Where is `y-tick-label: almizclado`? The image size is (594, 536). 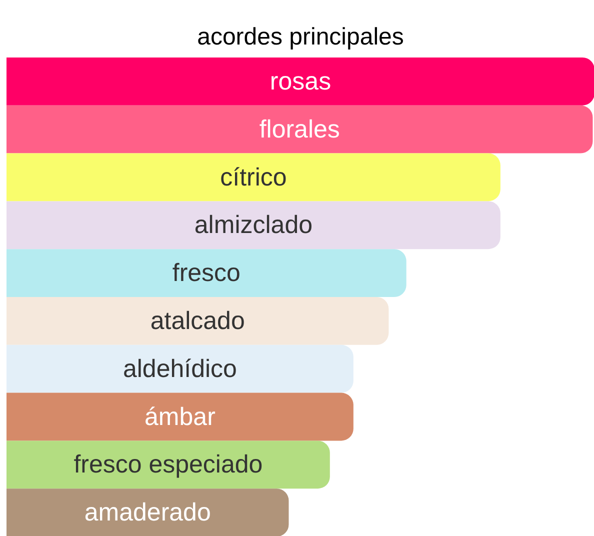 y-tick-label: almizclado is located at coordinates (253, 225).